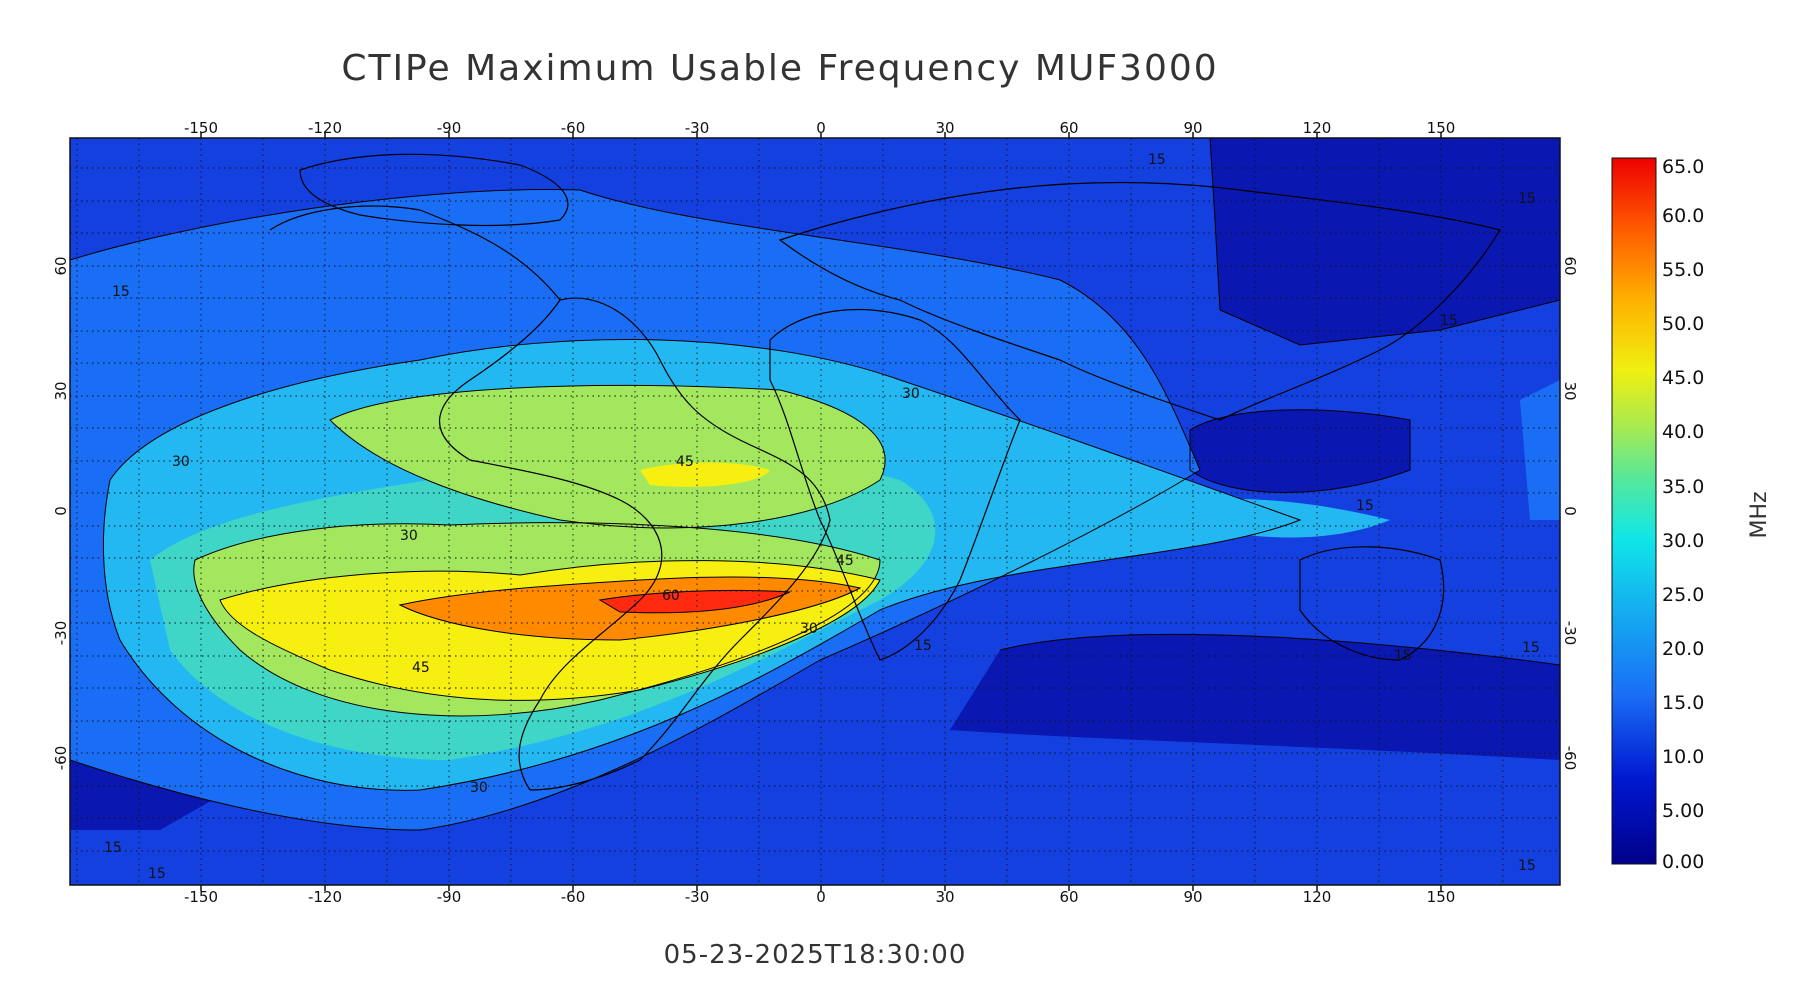 This screenshot has height=1000, width=1800. Describe the element at coordinates (1683, 270) in the screenshot. I see `colorbar-label: 55.0` at that location.